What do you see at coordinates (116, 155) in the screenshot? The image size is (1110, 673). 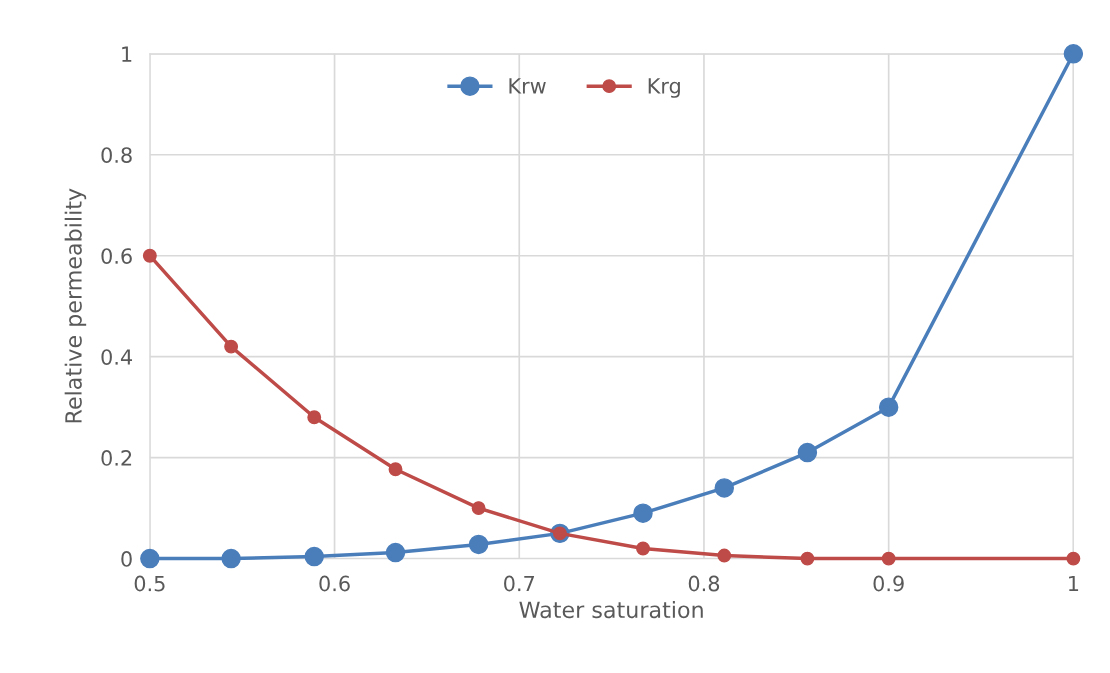 I see `y-tick-label: 0.8` at bounding box center [116, 155].